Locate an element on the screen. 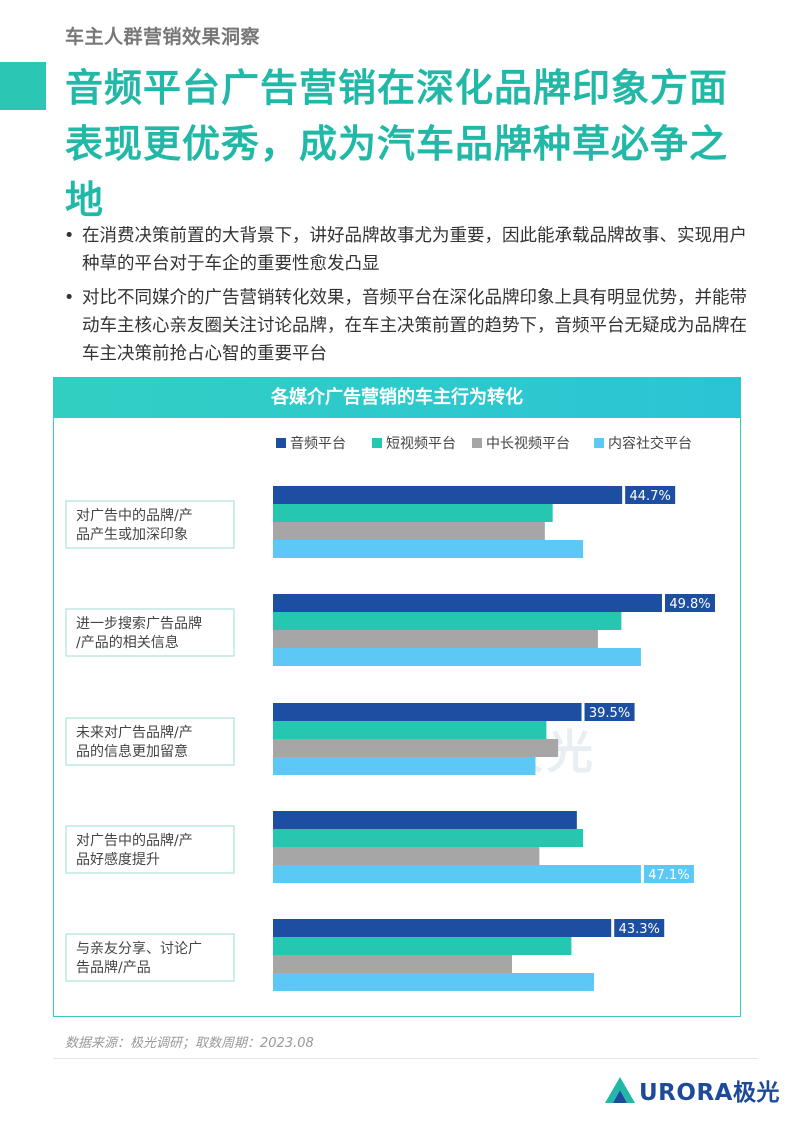 This screenshot has height=1123, width=794. category-label: 品的信息更加留意 is located at coordinates (132, 751).